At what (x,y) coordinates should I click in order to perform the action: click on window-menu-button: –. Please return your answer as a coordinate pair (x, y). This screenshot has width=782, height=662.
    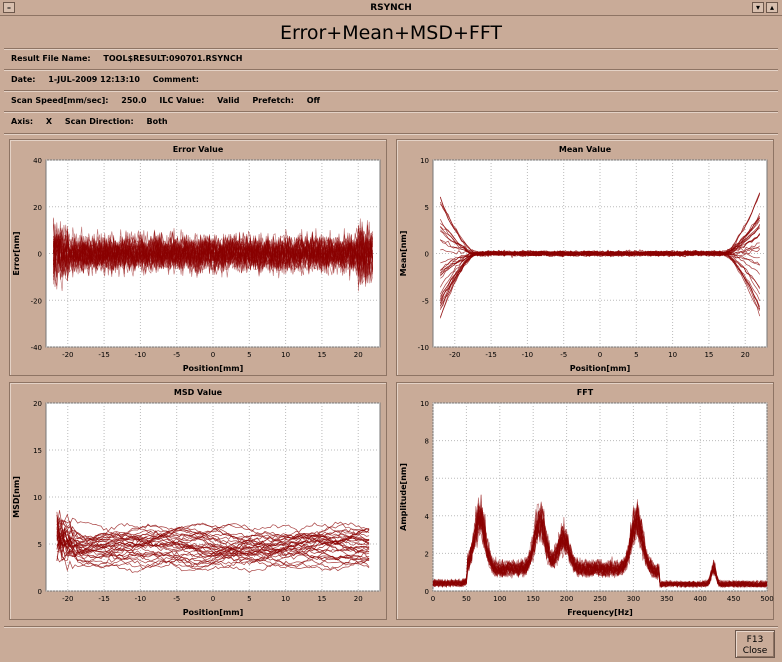
    Looking at the image, I should click on (9, 7).